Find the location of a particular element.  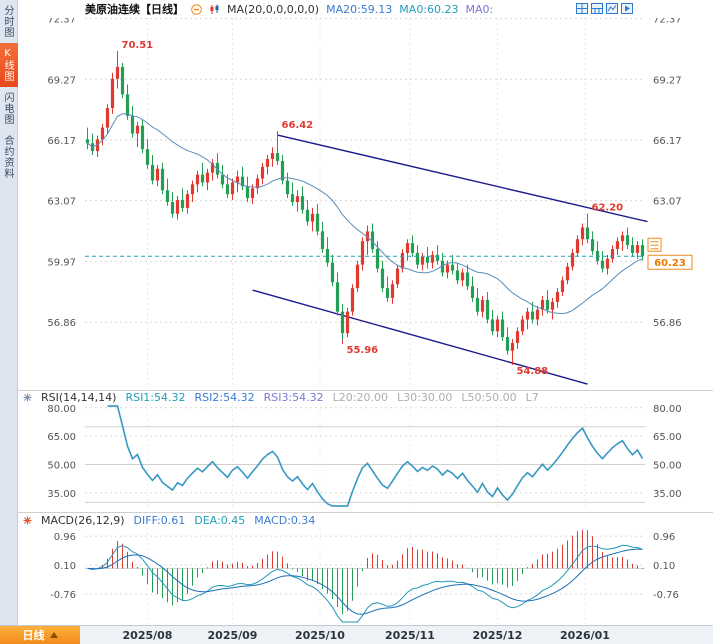

svg-text: 60.23 is located at coordinates (670, 263).